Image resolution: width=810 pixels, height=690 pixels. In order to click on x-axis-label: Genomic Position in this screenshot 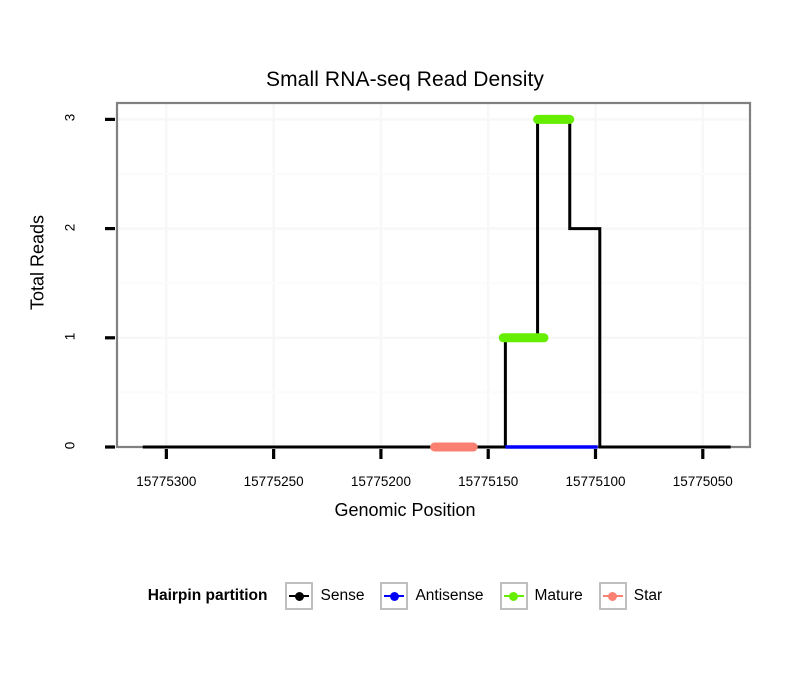, I will do `click(405, 510)`.